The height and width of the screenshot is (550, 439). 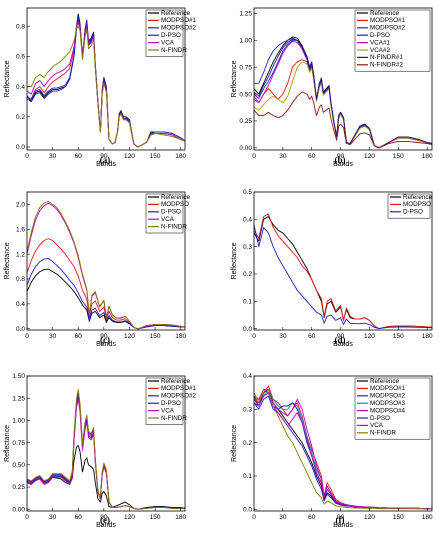 What do you see at coordinates (175, 204) in the screenshot?
I see `legend-entry: MODPSO` at bounding box center [175, 204].